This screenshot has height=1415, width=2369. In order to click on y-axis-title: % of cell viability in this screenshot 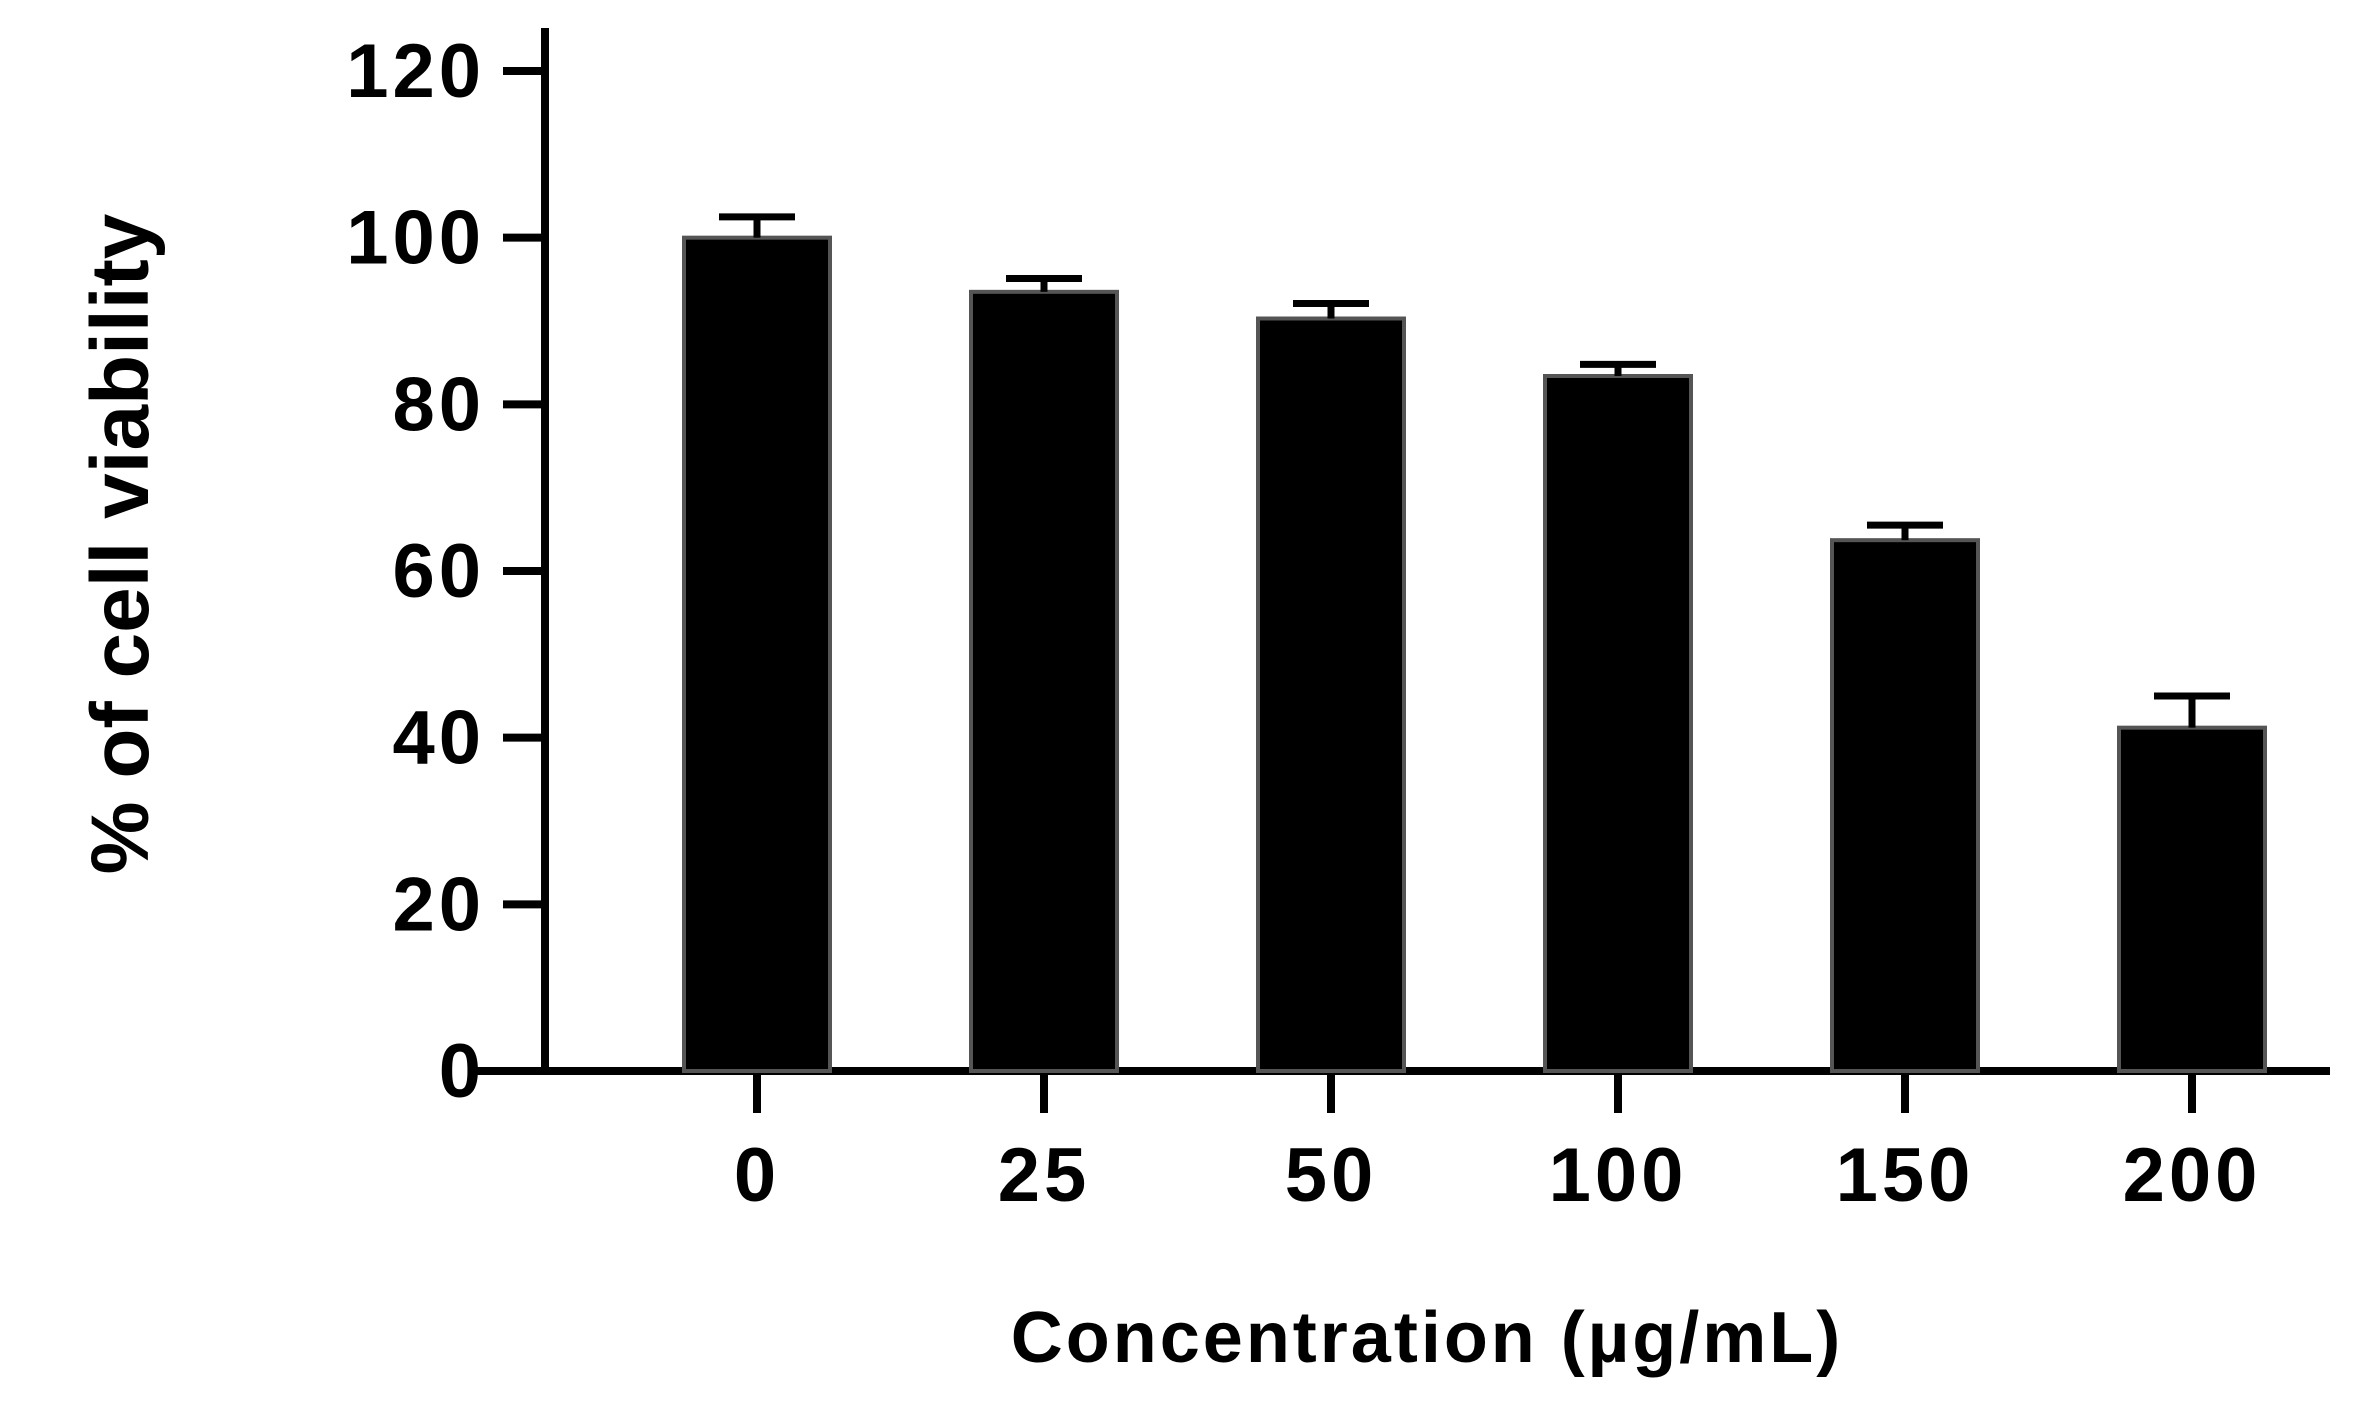, I will do `click(120, 543)`.